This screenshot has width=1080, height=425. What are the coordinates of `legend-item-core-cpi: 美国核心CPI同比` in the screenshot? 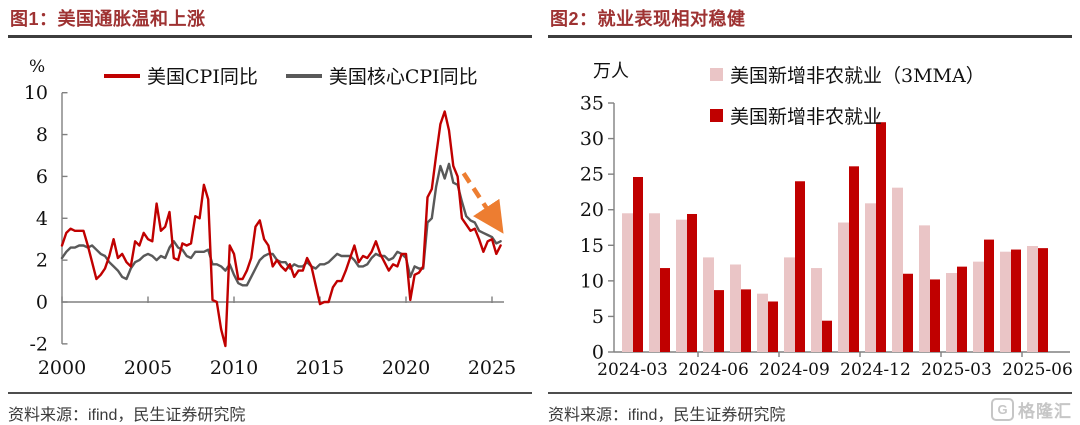 It's located at (381, 75).